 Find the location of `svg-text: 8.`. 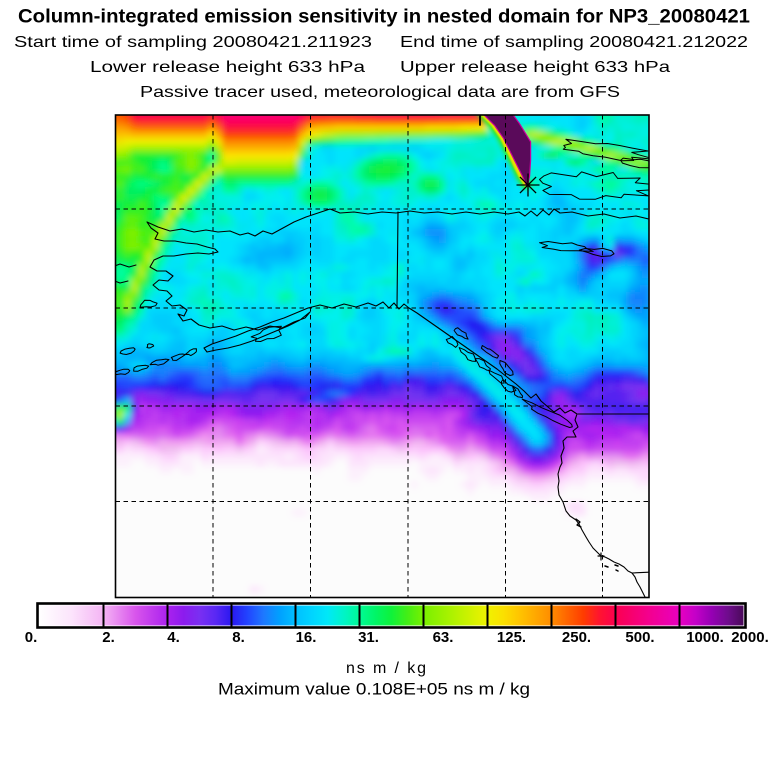

svg-text: 8. is located at coordinates (238, 637).